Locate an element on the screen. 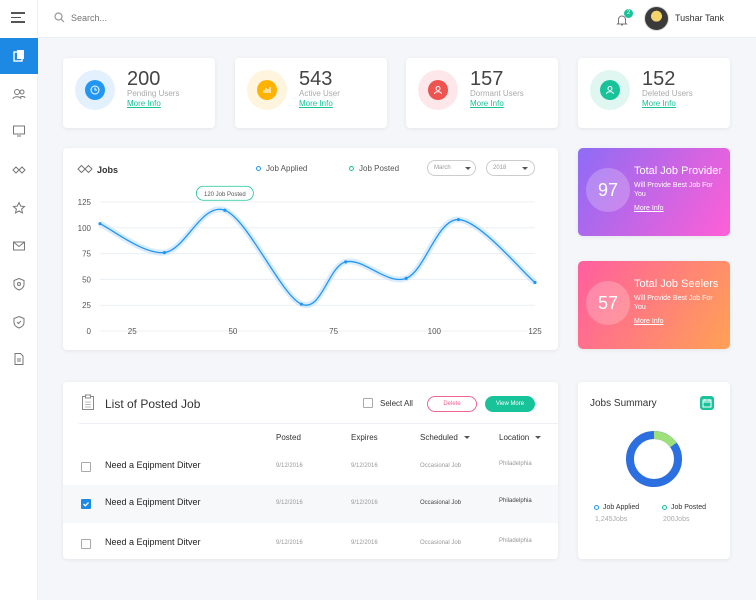 The height and width of the screenshot is (600, 756). clipboard-icon is located at coordinates (88, 402).